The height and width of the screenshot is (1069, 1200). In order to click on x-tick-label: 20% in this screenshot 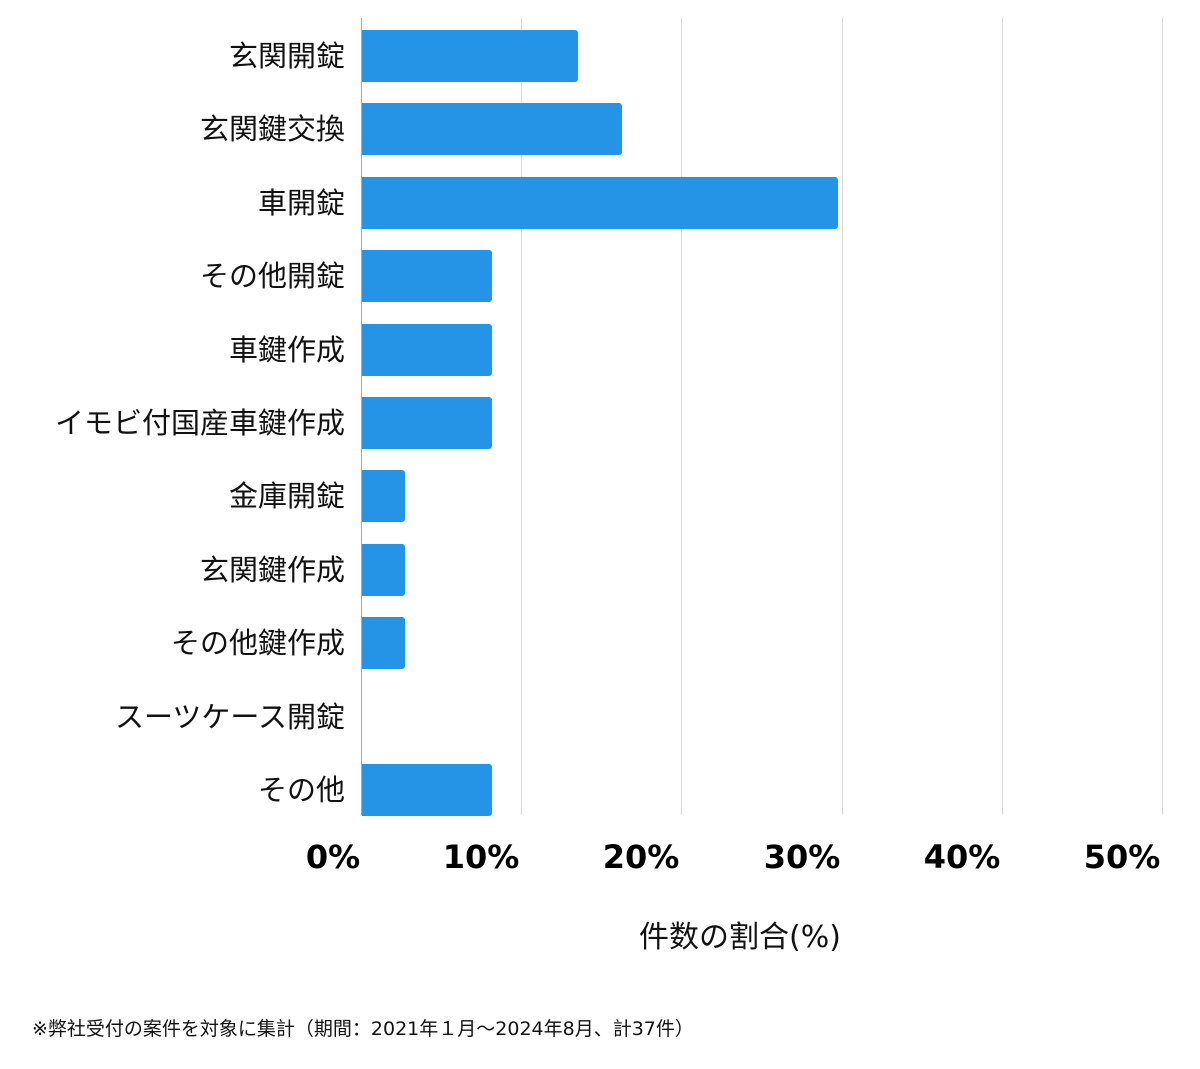, I will do `click(641, 857)`.